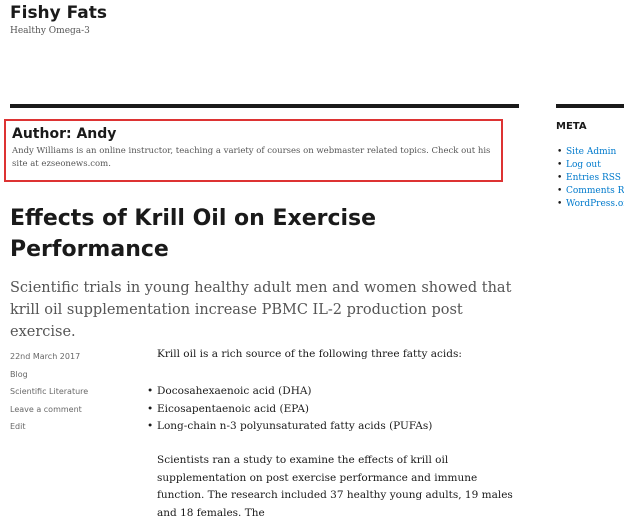 The image size is (624, 522). I want to click on post-meta-link: Edit, so click(18, 426).